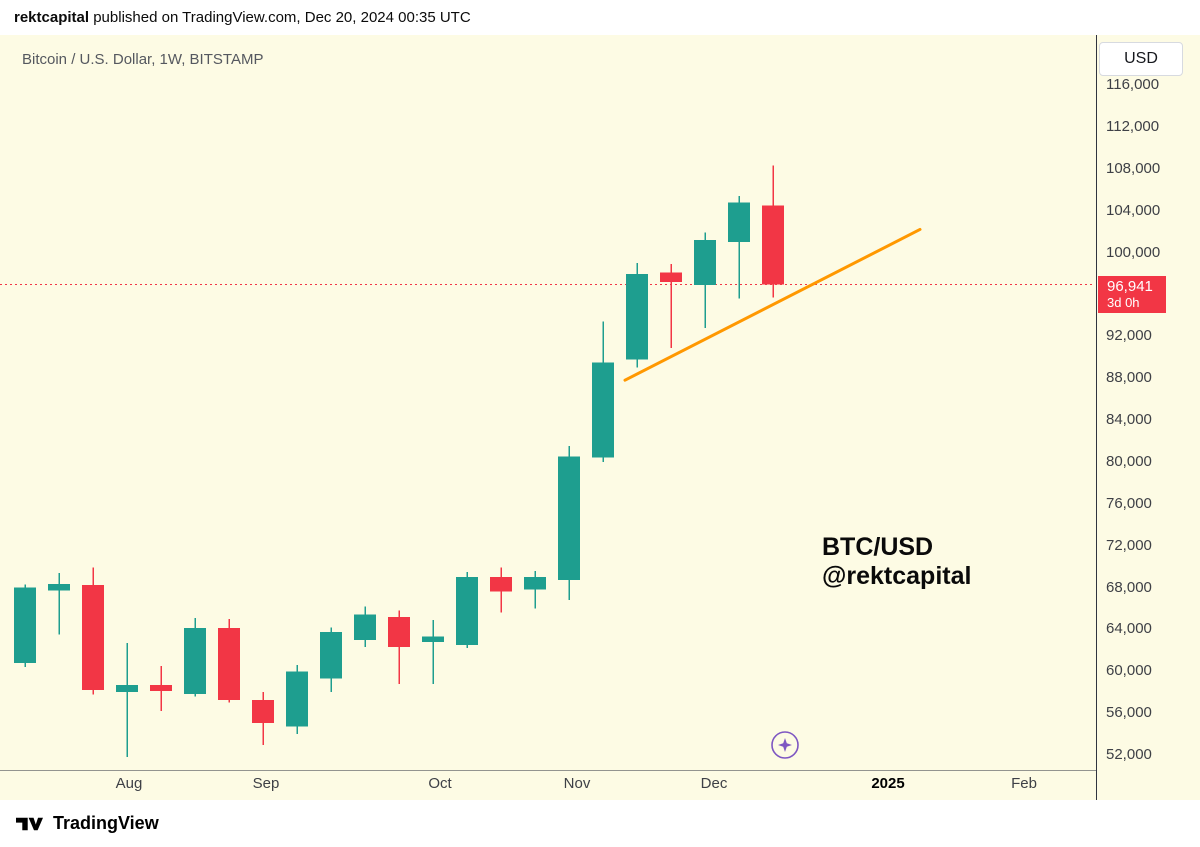 This screenshot has height=847, width=1200. I want to click on price-axis-label: 80,000, so click(1129, 461).